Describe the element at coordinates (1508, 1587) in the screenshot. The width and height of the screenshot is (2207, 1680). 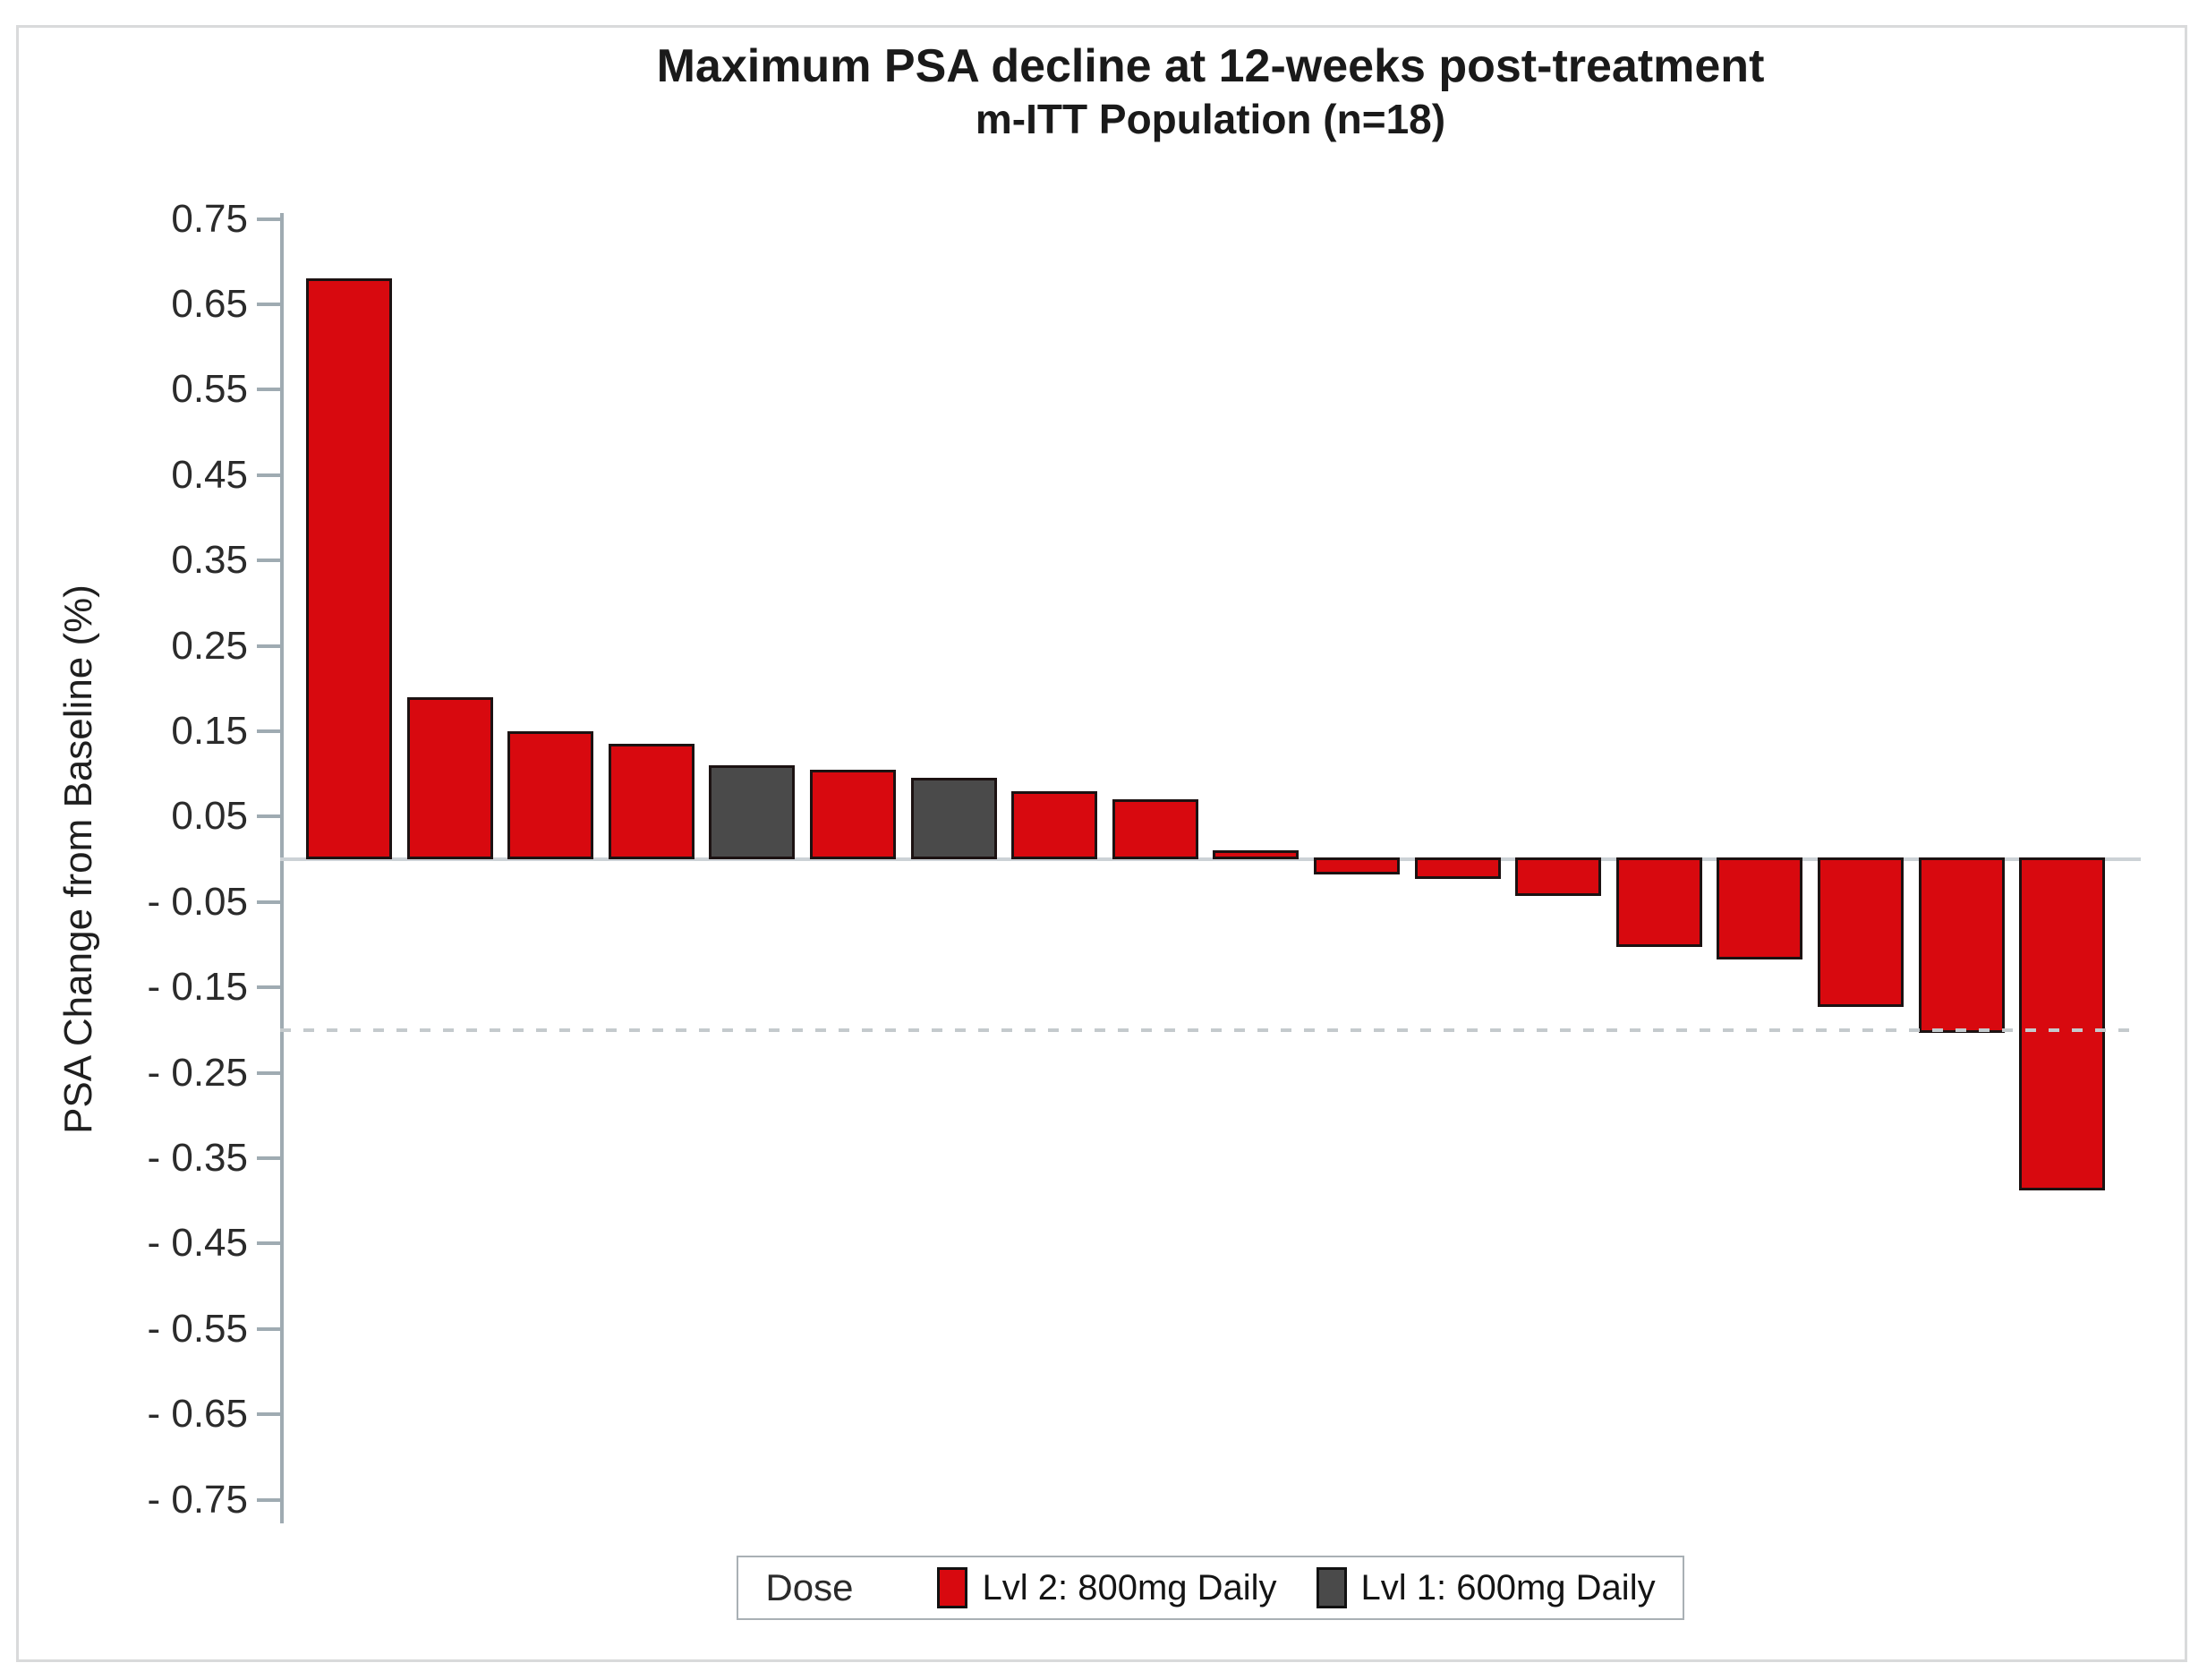
I see `legend-label-lvl1: Lvl 1: 600mg Daily` at that location.